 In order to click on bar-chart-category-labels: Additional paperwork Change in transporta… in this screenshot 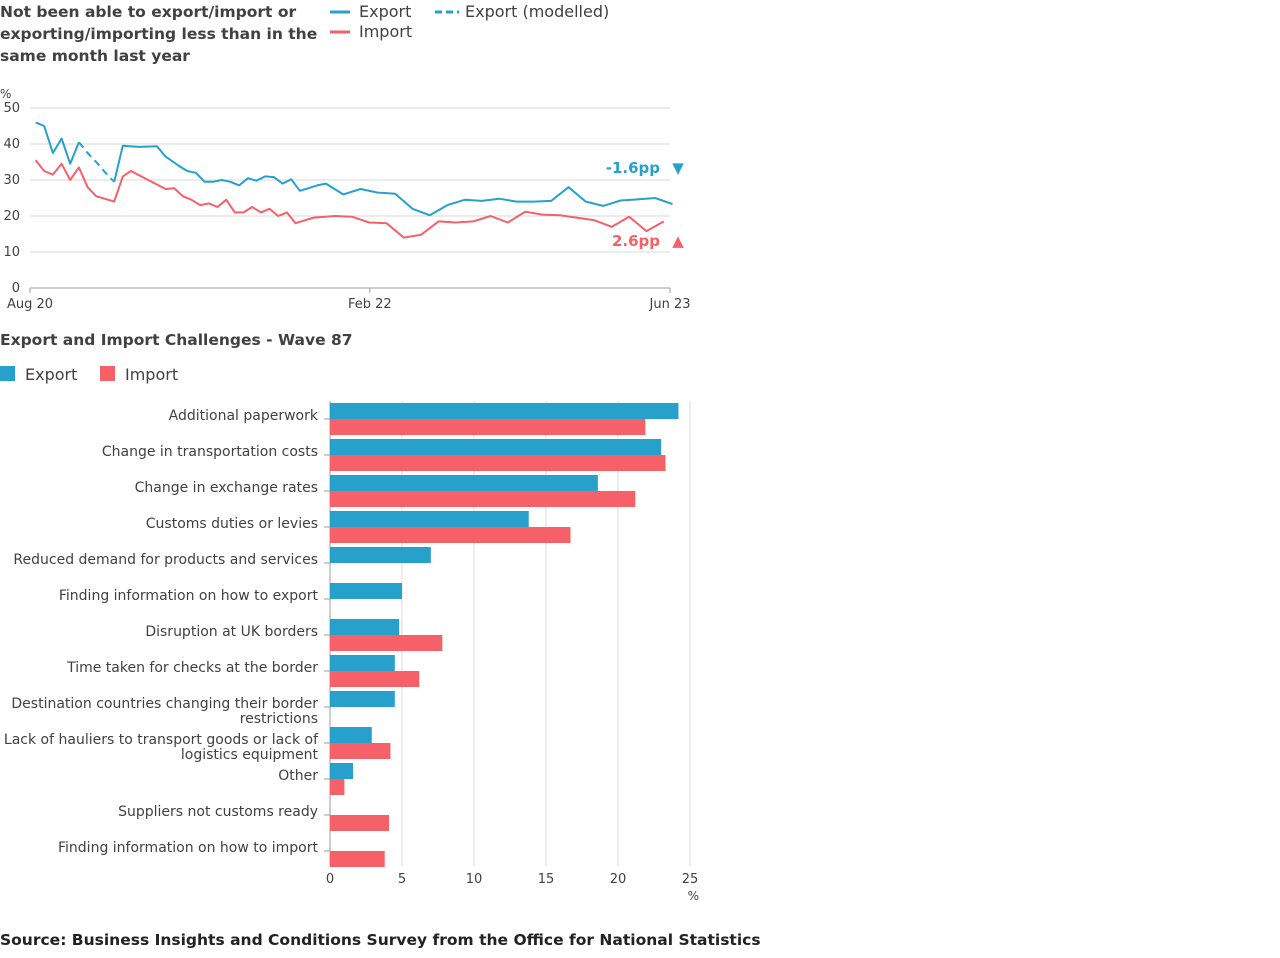, I will do `click(167, 632)`.